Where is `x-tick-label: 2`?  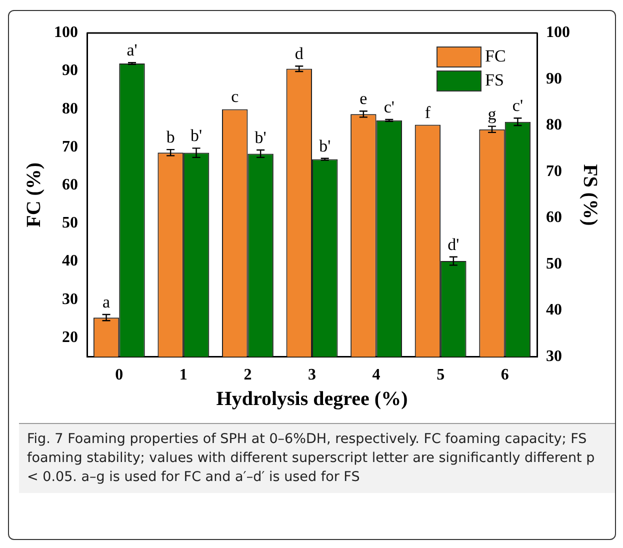 x-tick-label: 2 is located at coordinates (248, 375).